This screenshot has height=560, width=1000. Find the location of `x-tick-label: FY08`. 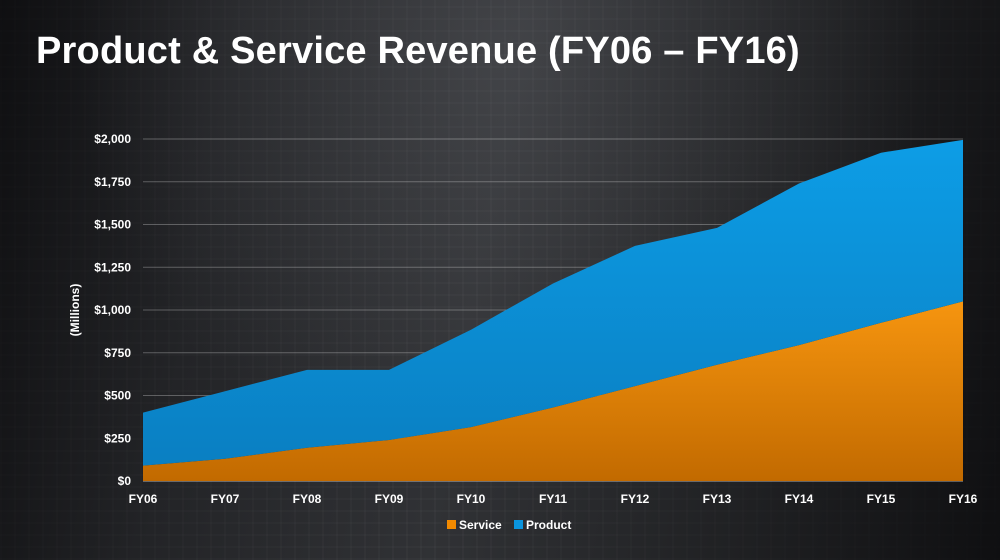

x-tick-label: FY08 is located at coordinates (307, 499).